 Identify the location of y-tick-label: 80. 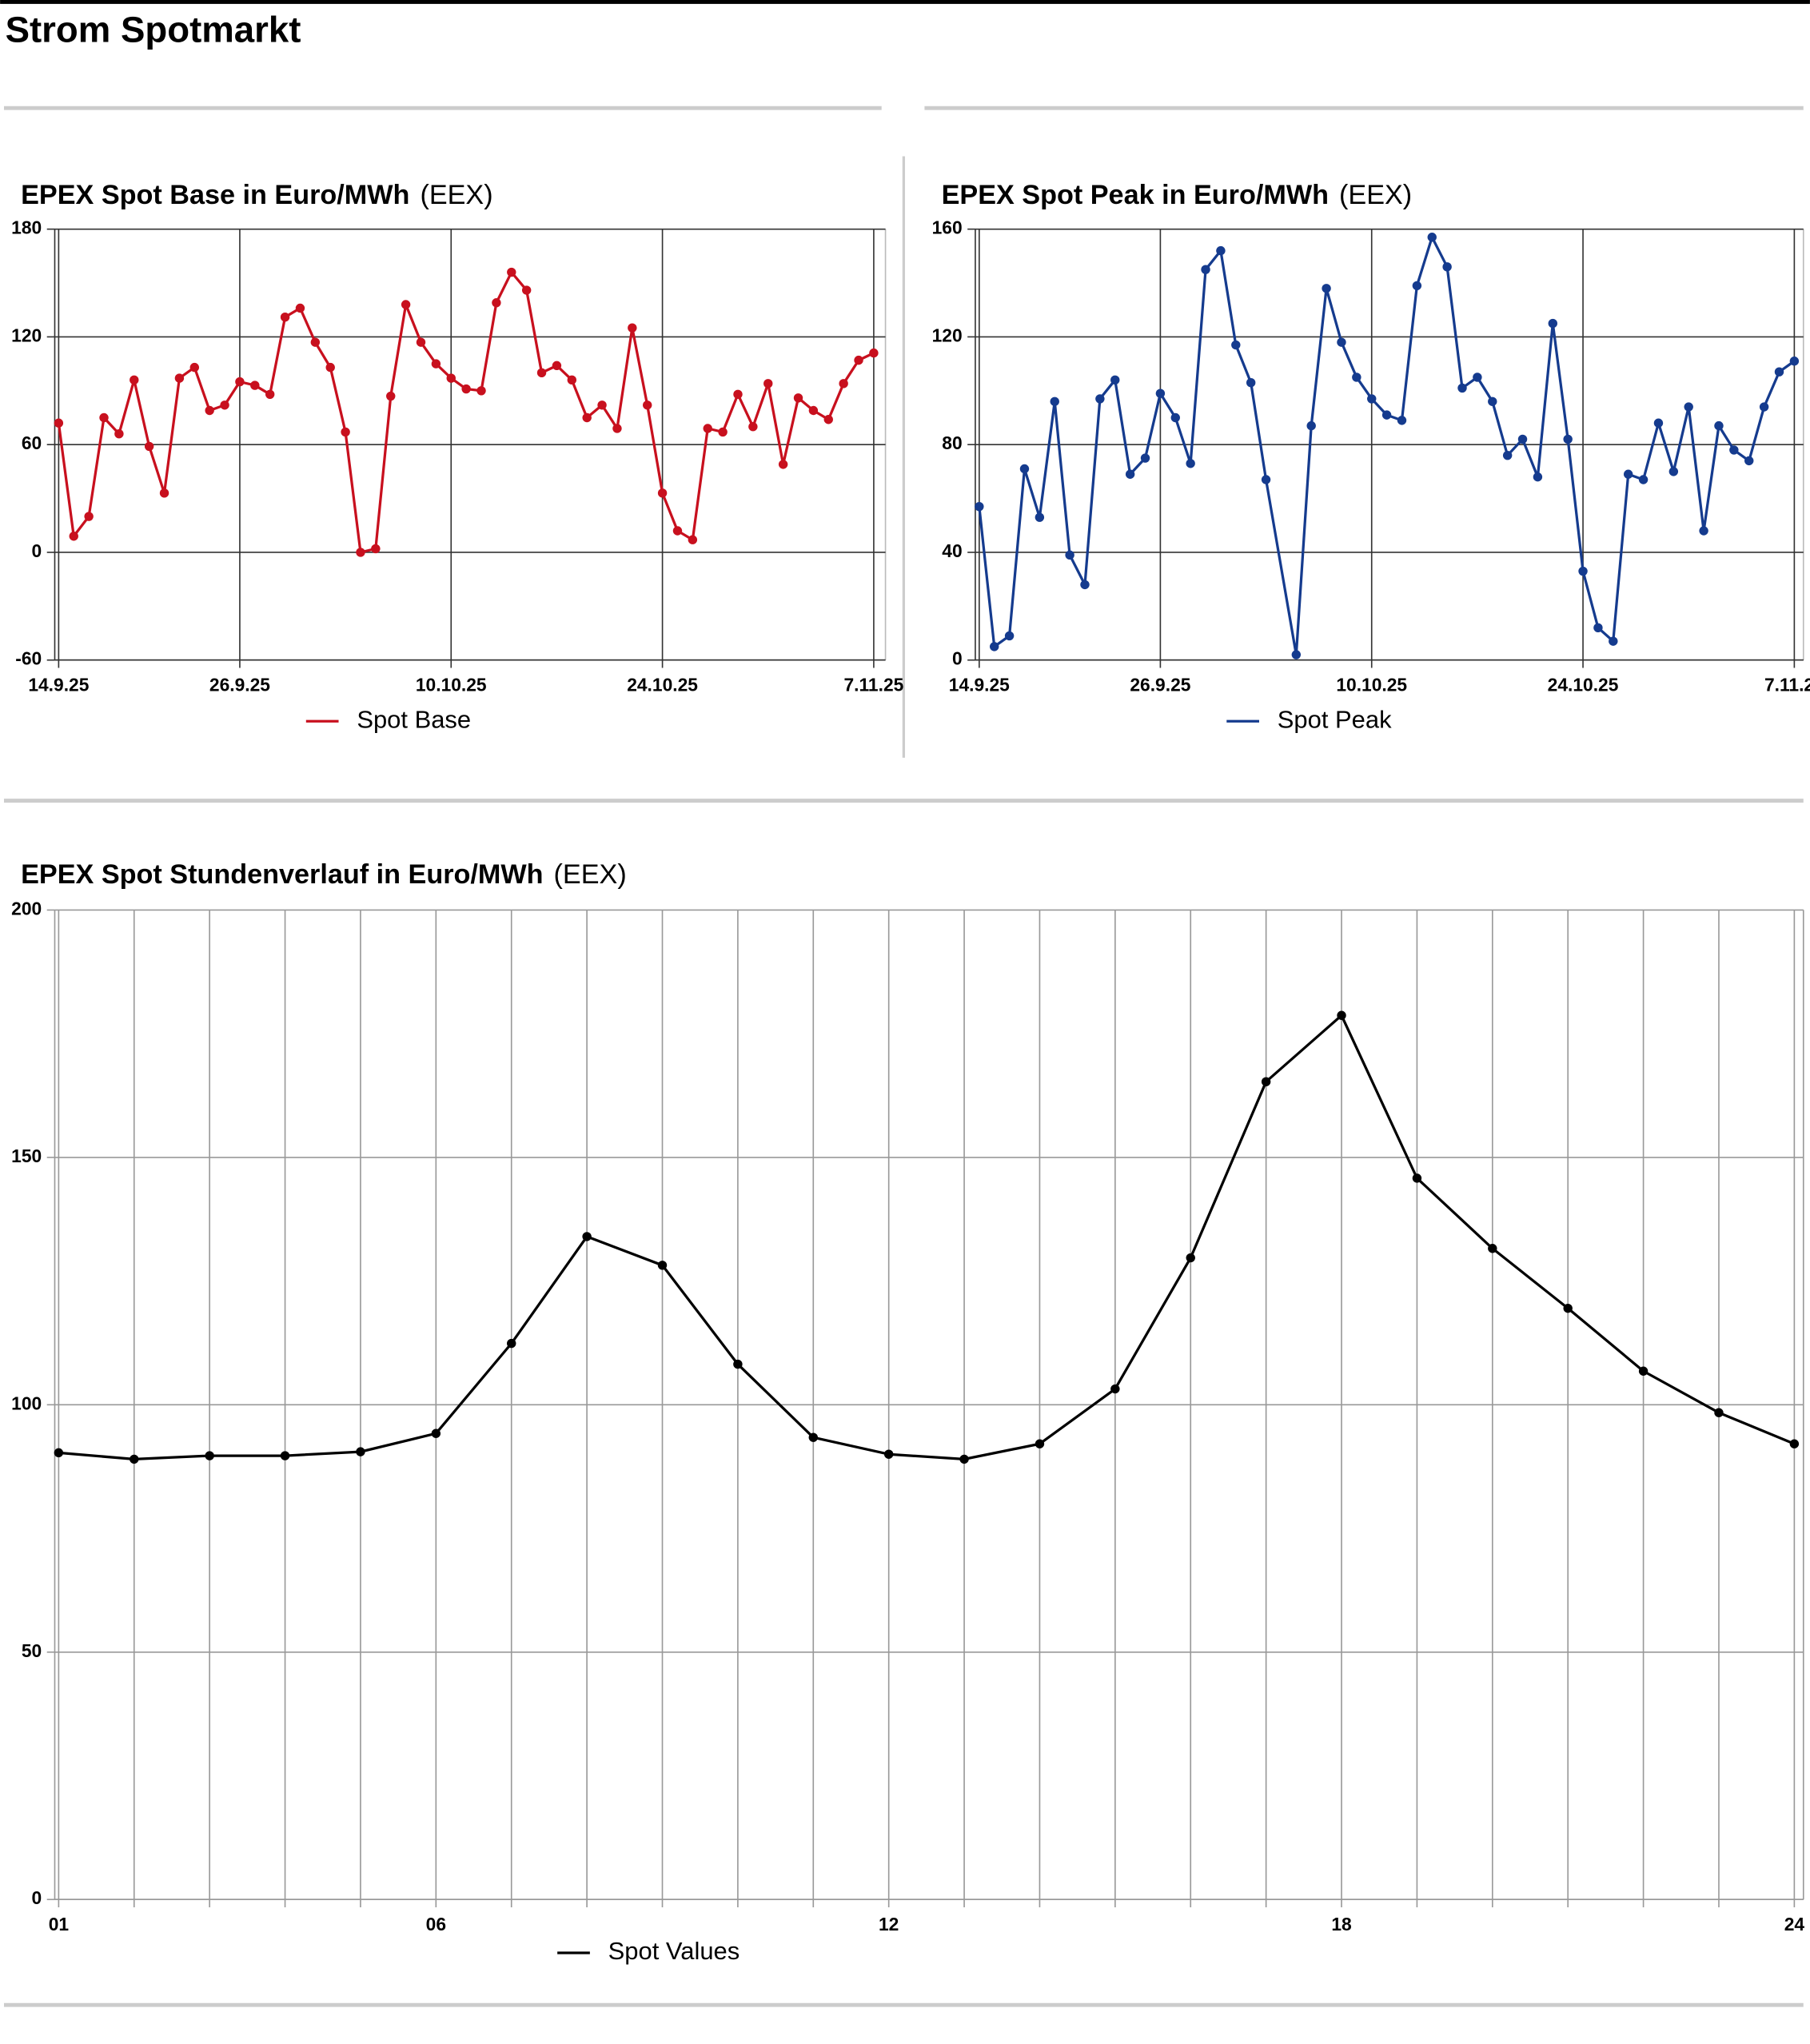
(952, 442).